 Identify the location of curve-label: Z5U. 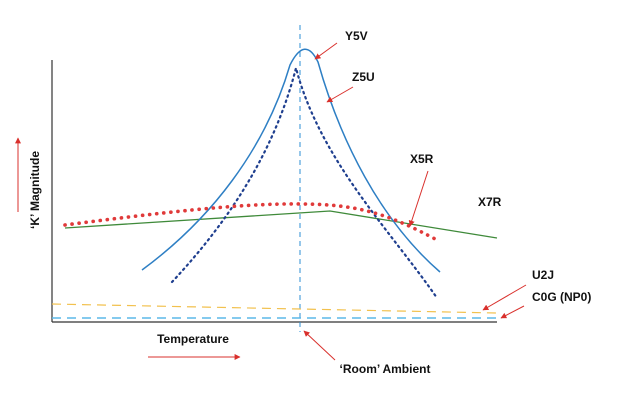
(363, 77).